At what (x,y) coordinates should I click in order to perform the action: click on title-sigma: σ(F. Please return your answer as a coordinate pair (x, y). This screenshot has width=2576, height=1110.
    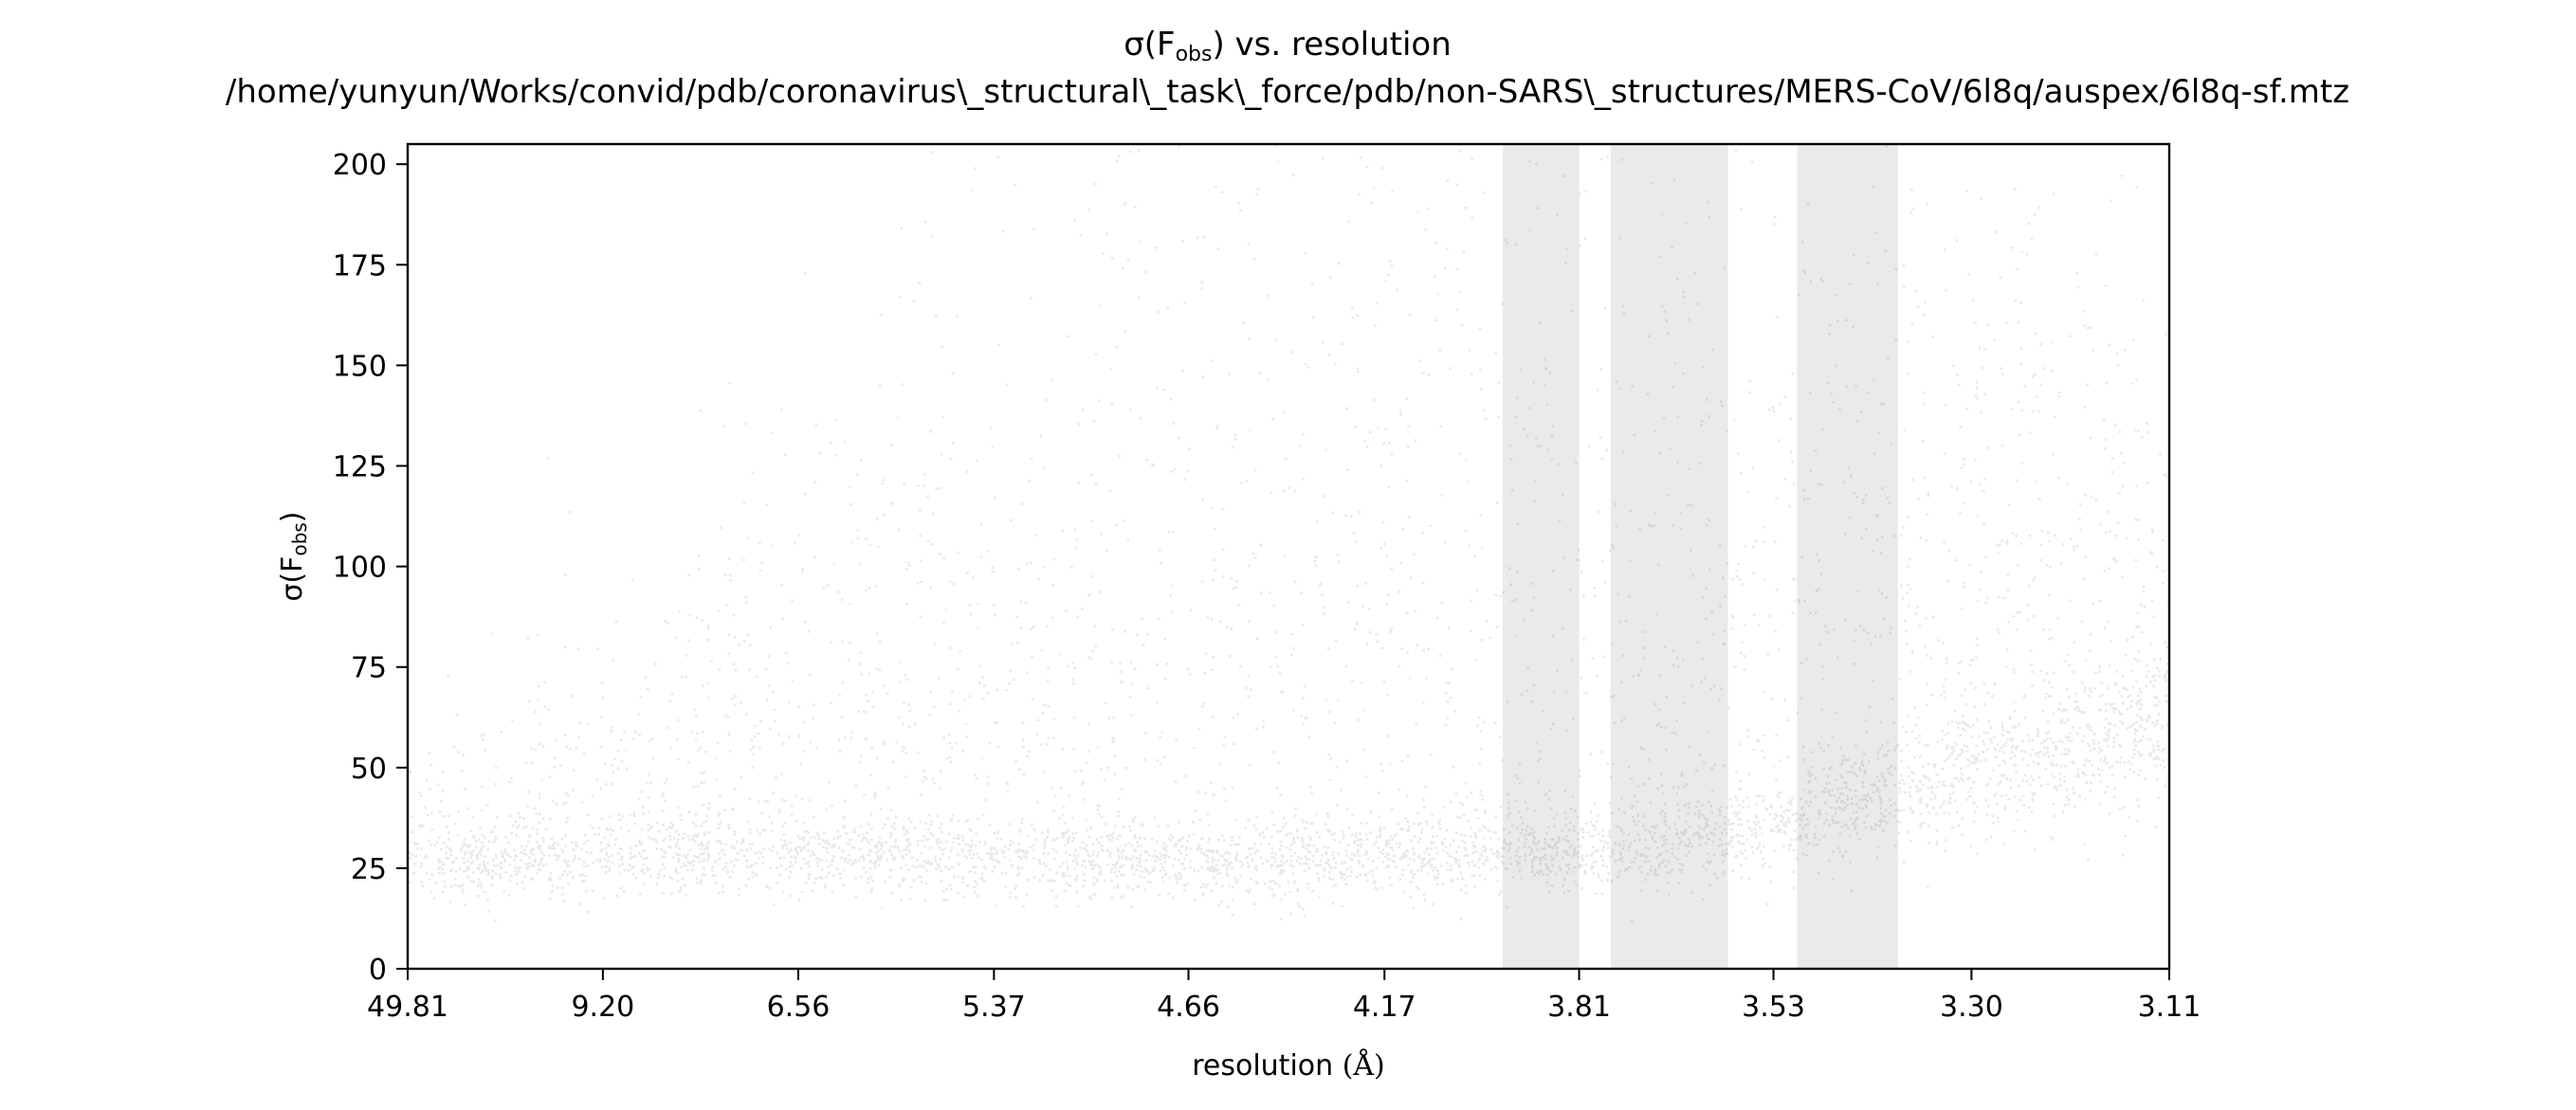
    Looking at the image, I should click on (1149, 45).